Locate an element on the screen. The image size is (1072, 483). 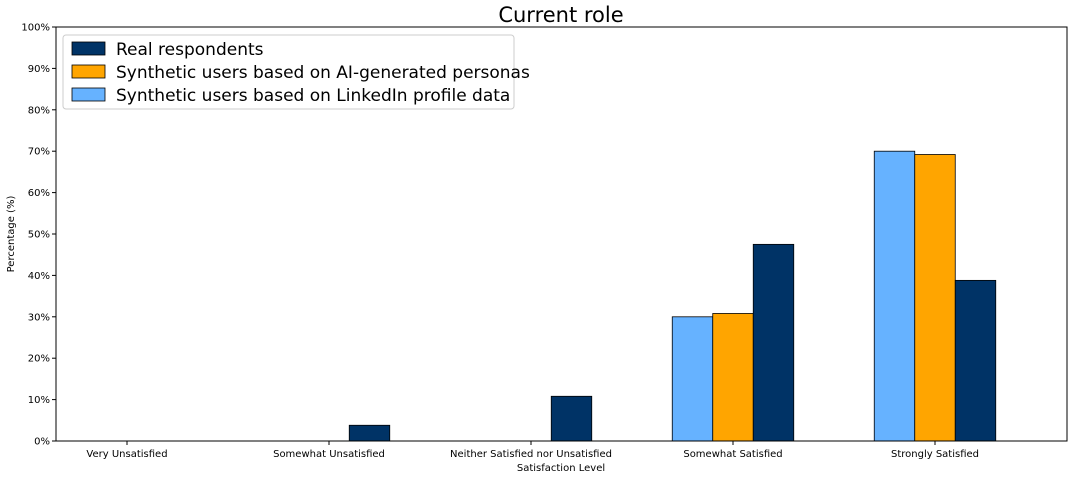
x-tick-label: Strongly Satisfied is located at coordinates (935, 454).